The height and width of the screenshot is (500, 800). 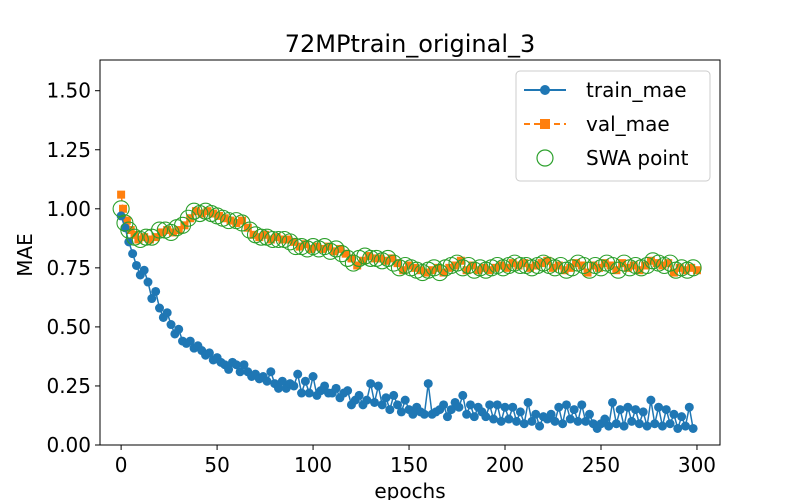 What do you see at coordinates (637, 158) in the screenshot?
I see `legend-swa-label: SWA point` at bounding box center [637, 158].